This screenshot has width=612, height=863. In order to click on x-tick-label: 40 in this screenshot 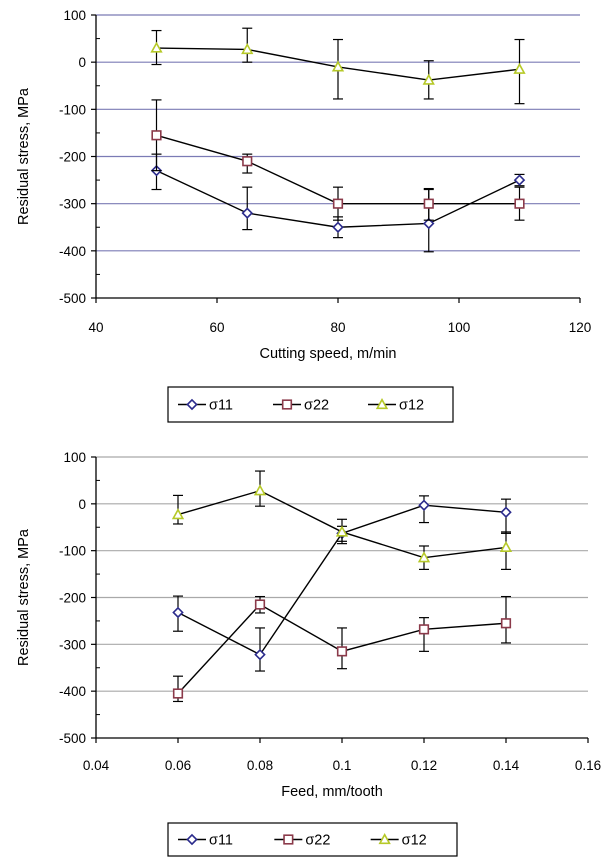, I will do `click(95, 327)`.